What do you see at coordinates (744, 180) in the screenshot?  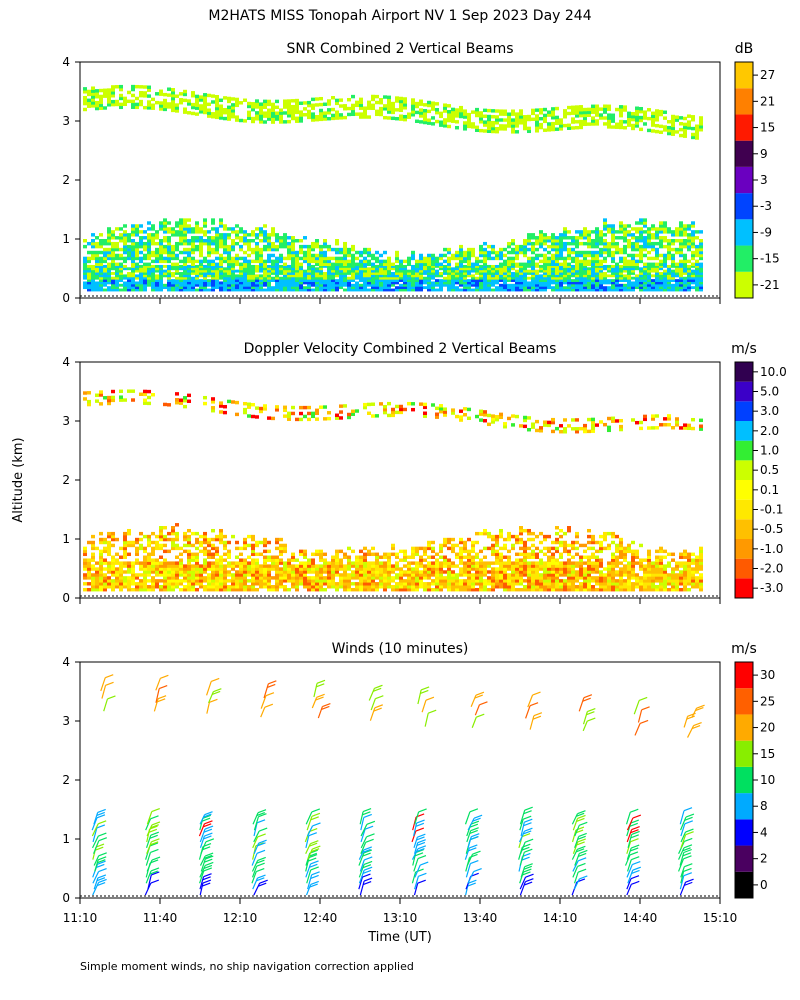 I see `colorbar-frame` at bounding box center [744, 180].